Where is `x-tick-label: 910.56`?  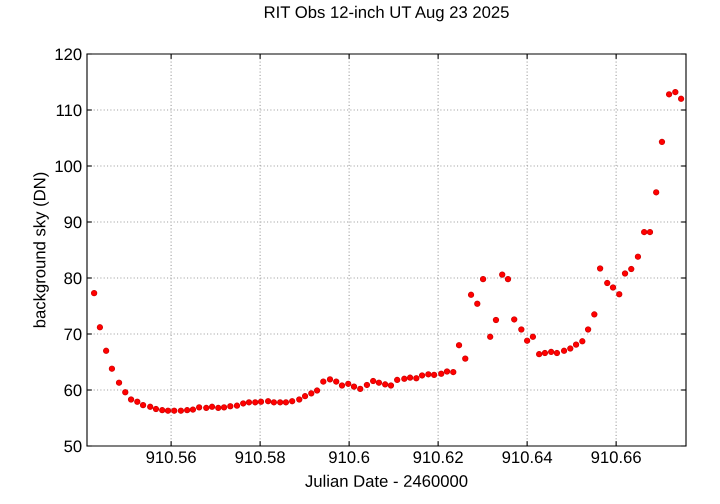 x-tick-label: 910.56 is located at coordinates (171, 457).